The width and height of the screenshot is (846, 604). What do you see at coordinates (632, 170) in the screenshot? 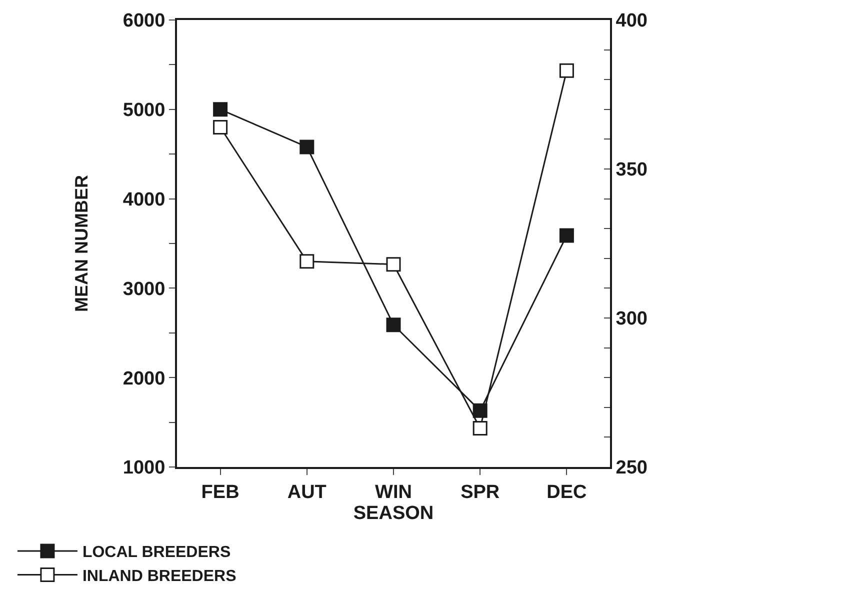
I see `y2-tick-label: 350` at bounding box center [632, 170].